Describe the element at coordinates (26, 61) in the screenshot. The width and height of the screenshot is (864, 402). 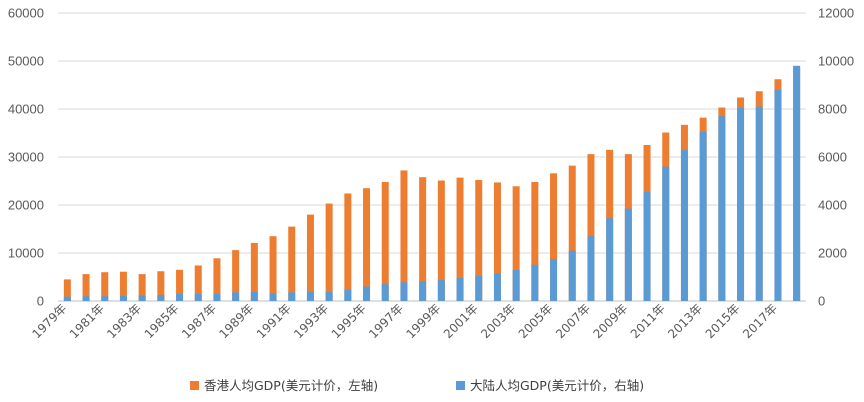
I see `left-axis-tick-label: 50000` at that location.